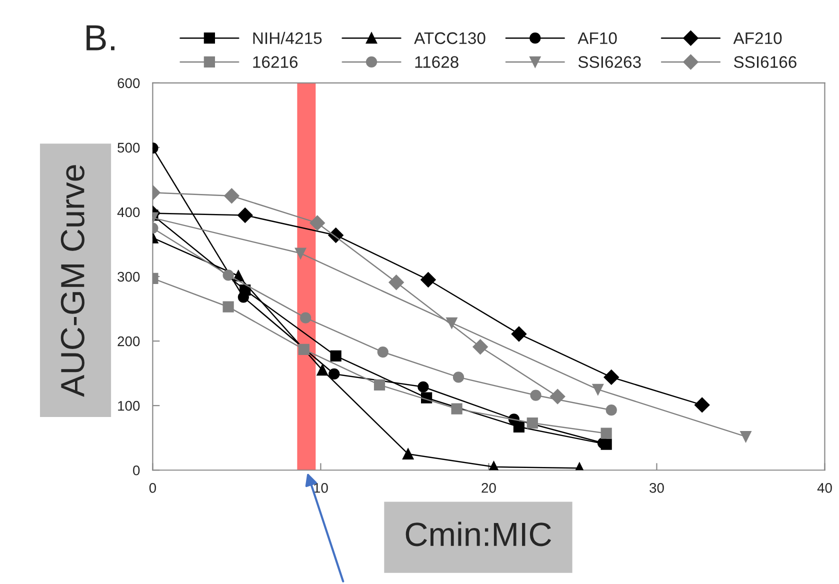 The height and width of the screenshot is (584, 839). What do you see at coordinates (275, 62) in the screenshot?
I see `legend-label: 16216` at bounding box center [275, 62].